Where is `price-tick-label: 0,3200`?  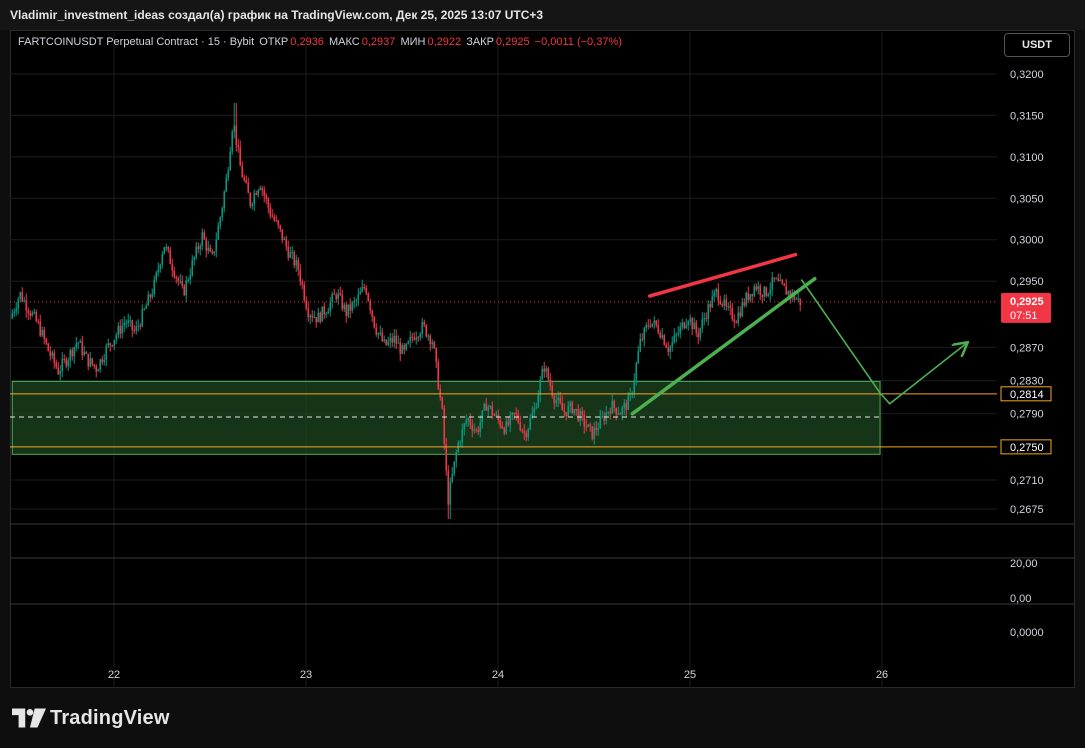
price-tick-label: 0,3200 is located at coordinates (1027, 75).